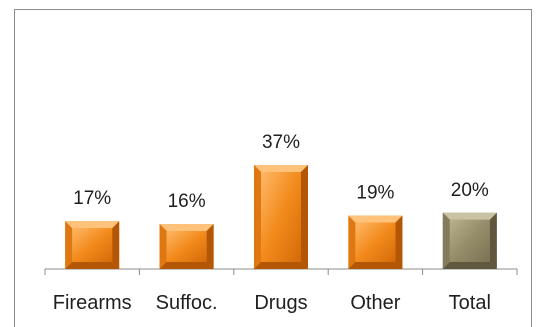 This screenshot has height=327, width=540. What do you see at coordinates (187, 303) in the screenshot?
I see `x-tick-label: Suffoc.` at bounding box center [187, 303].